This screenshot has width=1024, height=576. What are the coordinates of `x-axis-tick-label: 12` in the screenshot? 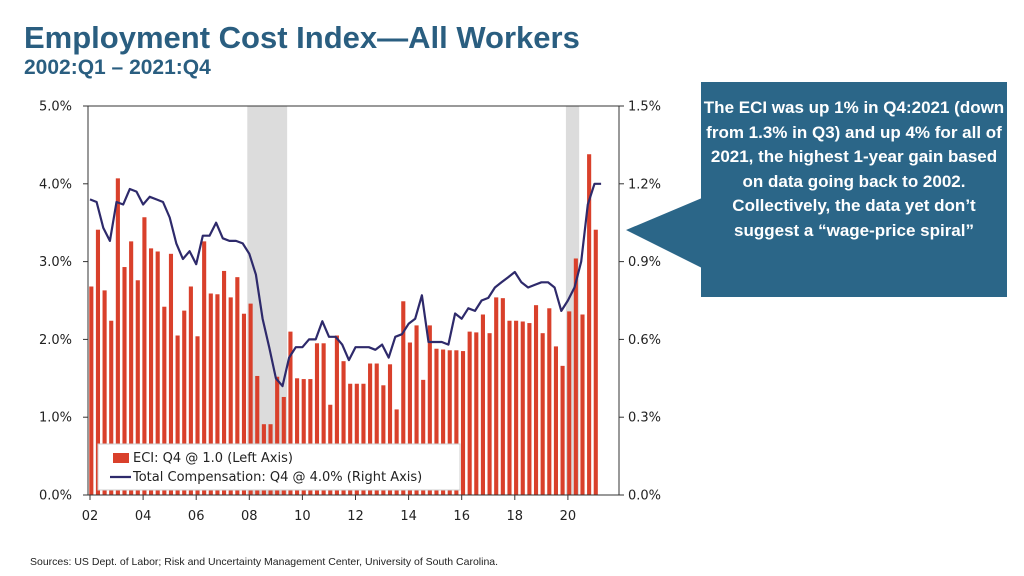 It's located at (355, 516).